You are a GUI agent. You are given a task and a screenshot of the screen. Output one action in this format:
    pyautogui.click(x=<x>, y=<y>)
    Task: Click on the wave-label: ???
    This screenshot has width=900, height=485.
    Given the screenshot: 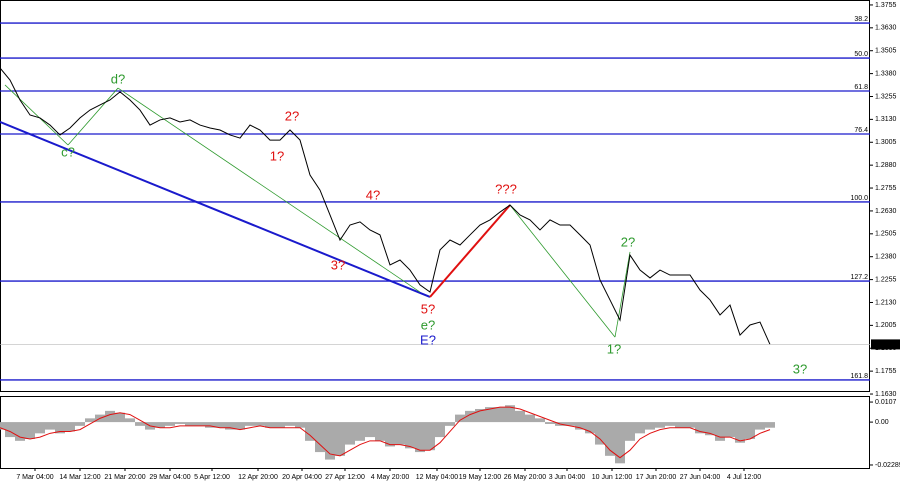 What is the action you would take?
    pyautogui.click(x=506, y=188)
    